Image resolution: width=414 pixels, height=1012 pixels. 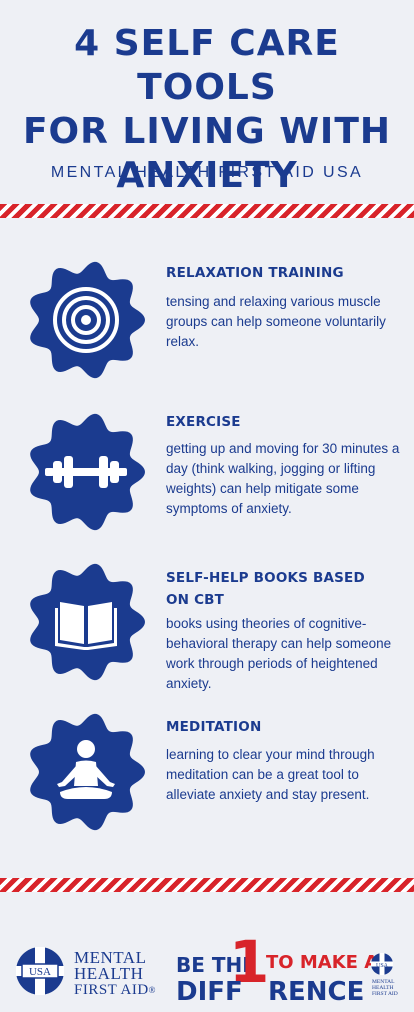 I want to click on small-line-1: MENTAL, so click(x=383, y=982).